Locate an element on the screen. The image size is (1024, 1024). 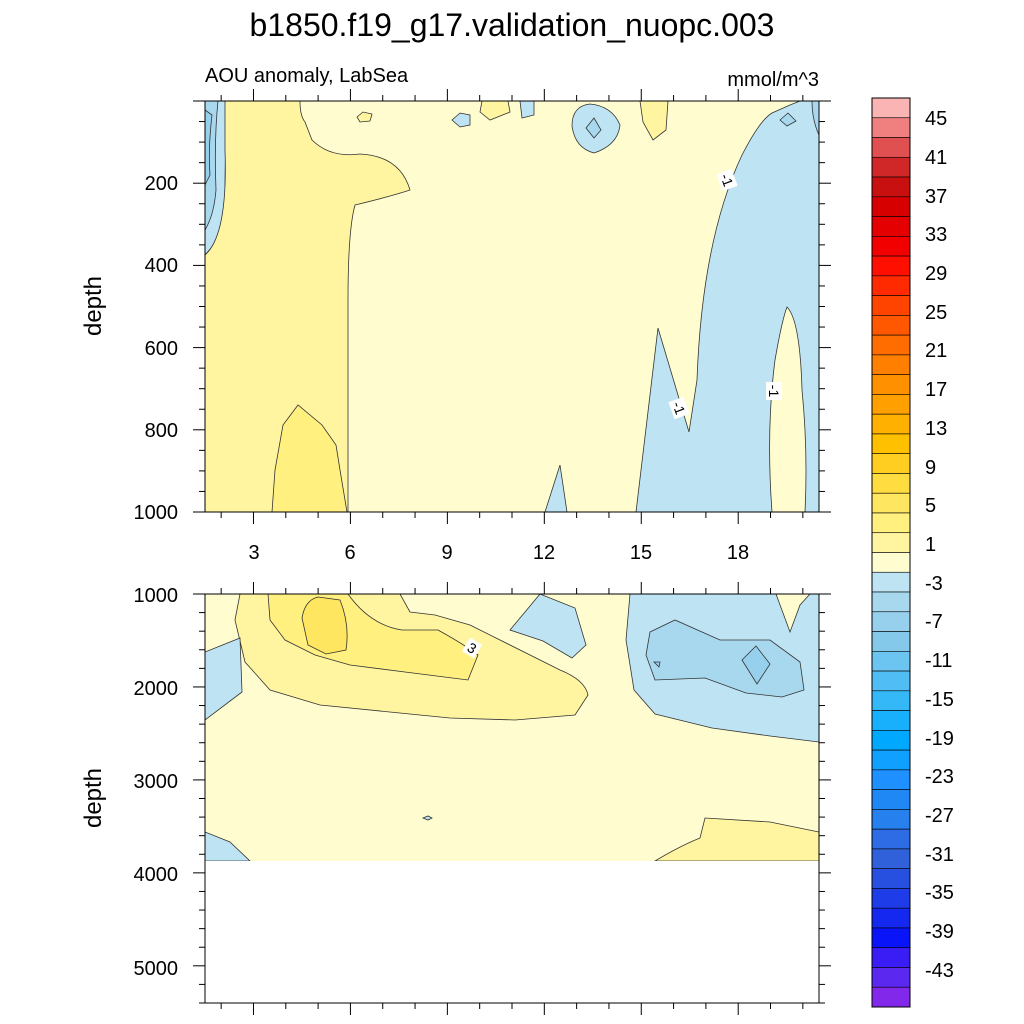
upper-y-tick-label-800: 800 is located at coordinates (161, 431).